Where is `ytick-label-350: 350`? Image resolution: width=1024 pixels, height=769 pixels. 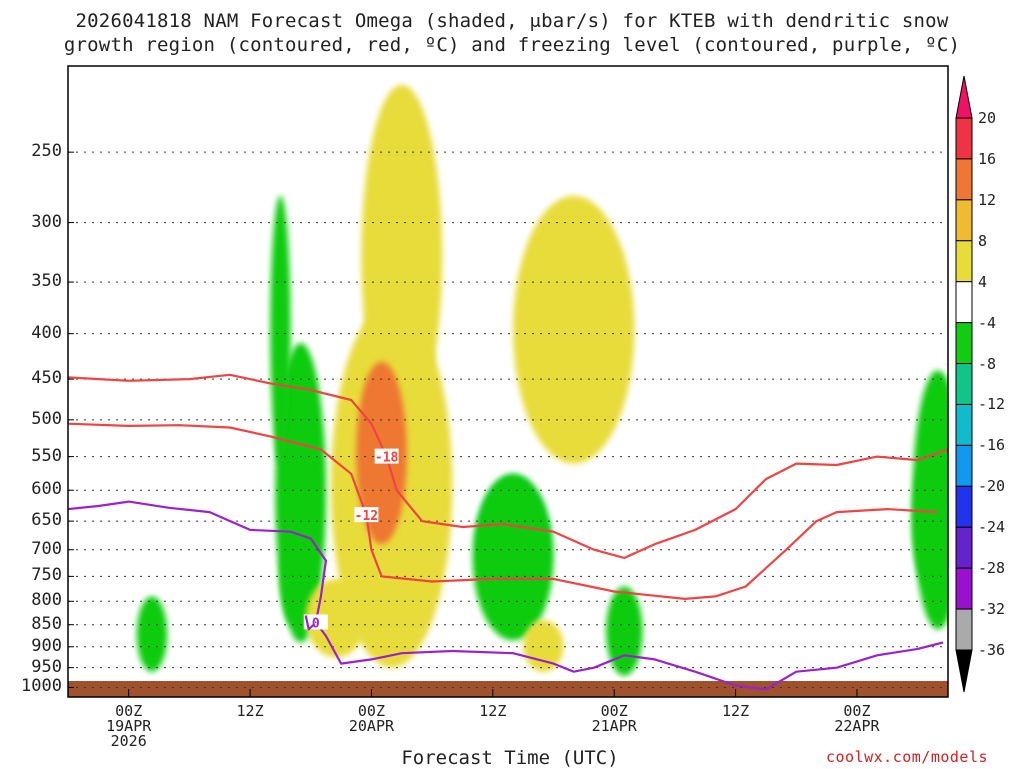 ytick-label-350: 350 is located at coordinates (46, 281).